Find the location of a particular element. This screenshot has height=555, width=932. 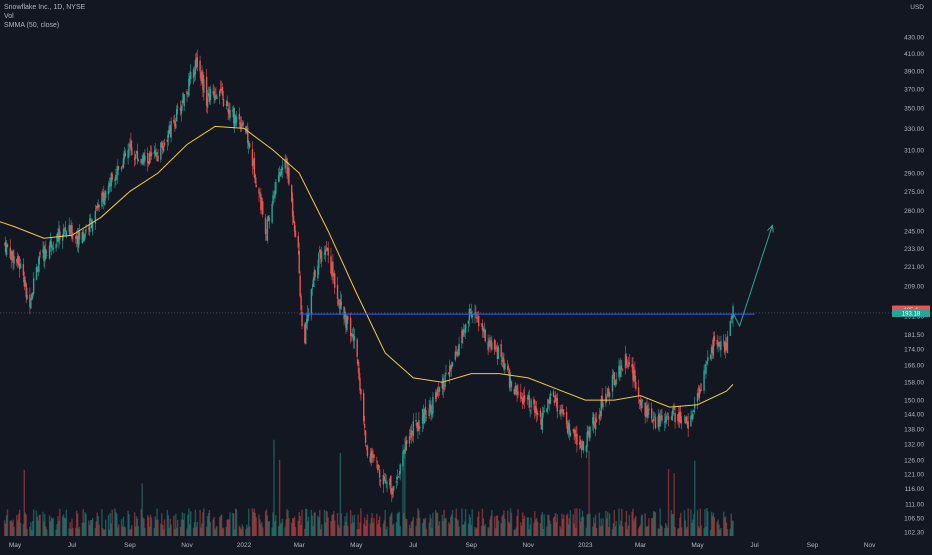

price-tick-label: 275.00 is located at coordinates (914, 192).